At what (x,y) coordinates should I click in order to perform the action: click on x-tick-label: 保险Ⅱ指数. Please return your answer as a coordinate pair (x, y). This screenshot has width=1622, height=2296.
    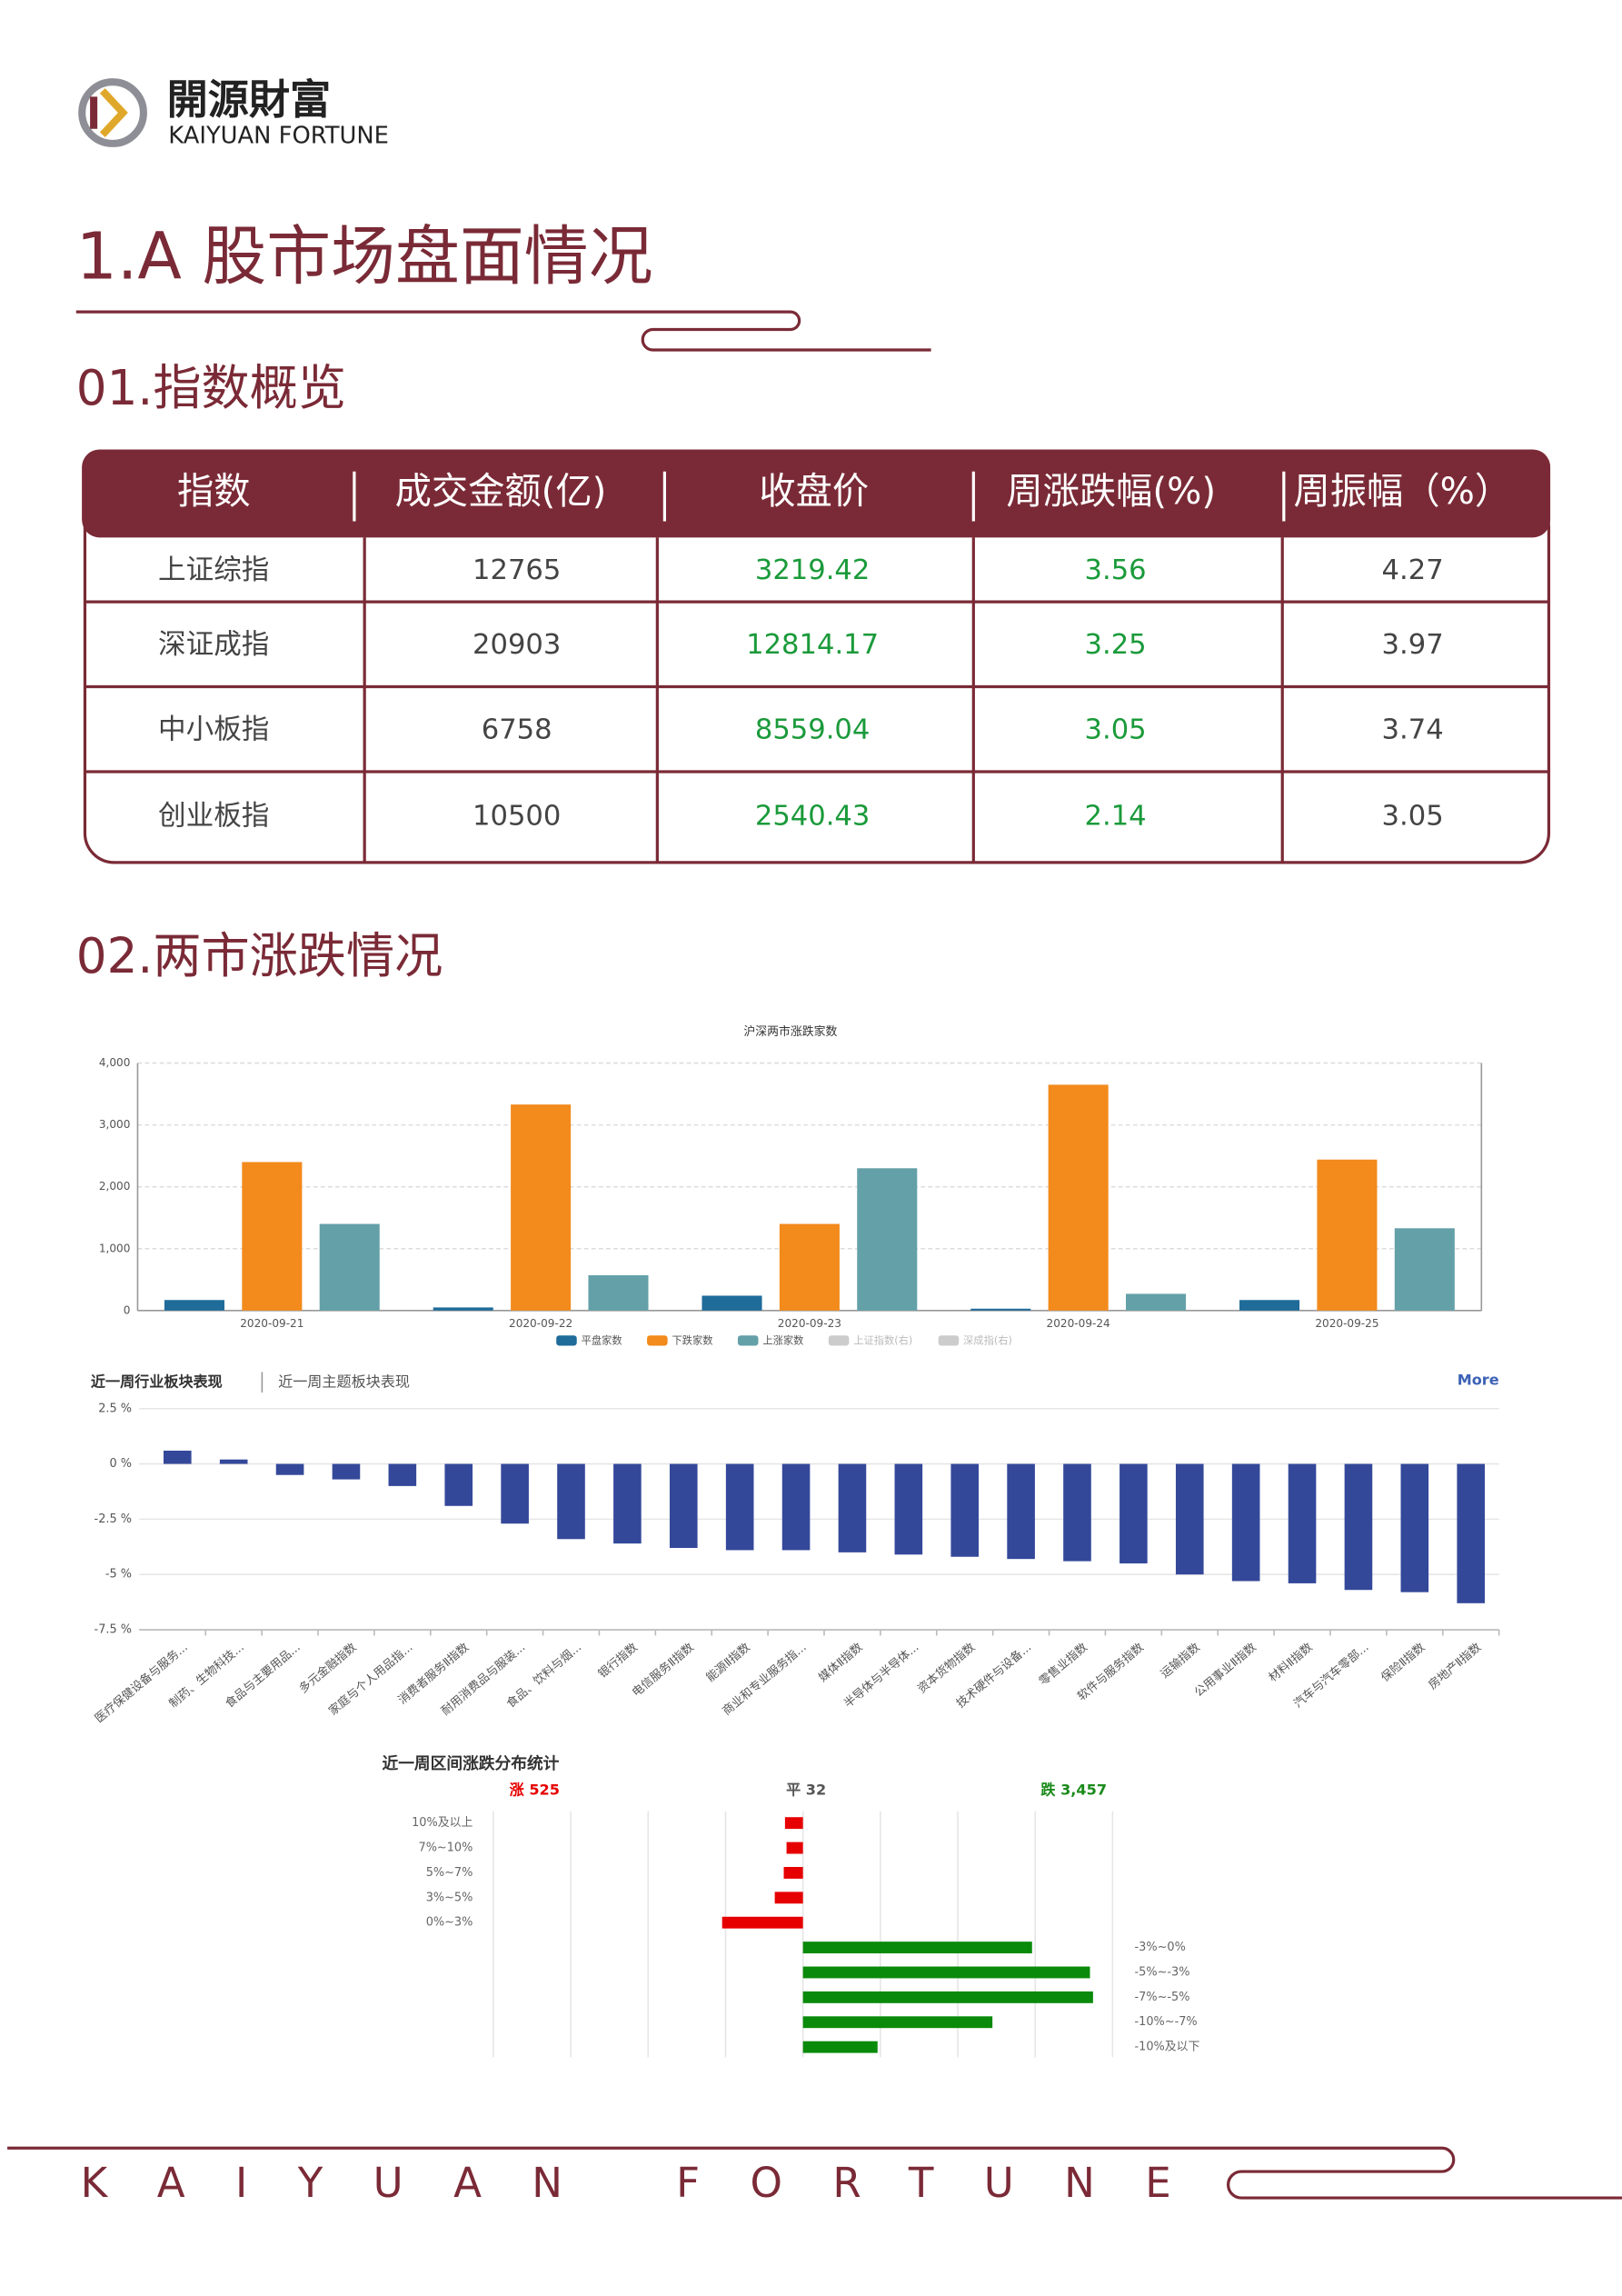
    Looking at the image, I should click on (1403, 1663).